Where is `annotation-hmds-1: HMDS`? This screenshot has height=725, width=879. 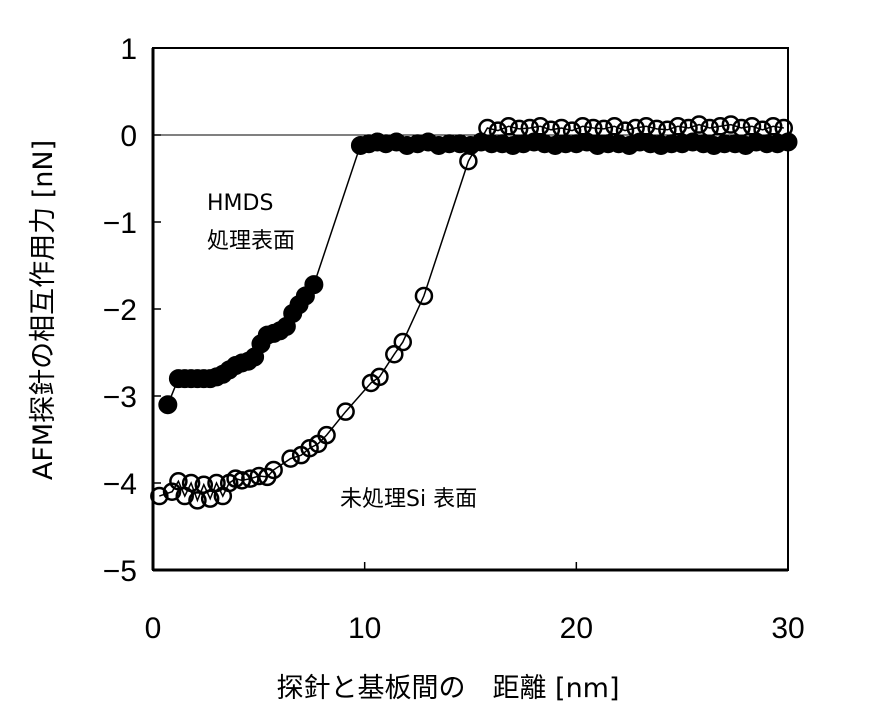
annotation-hmds-1: HMDS is located at coordinates (240, 203).